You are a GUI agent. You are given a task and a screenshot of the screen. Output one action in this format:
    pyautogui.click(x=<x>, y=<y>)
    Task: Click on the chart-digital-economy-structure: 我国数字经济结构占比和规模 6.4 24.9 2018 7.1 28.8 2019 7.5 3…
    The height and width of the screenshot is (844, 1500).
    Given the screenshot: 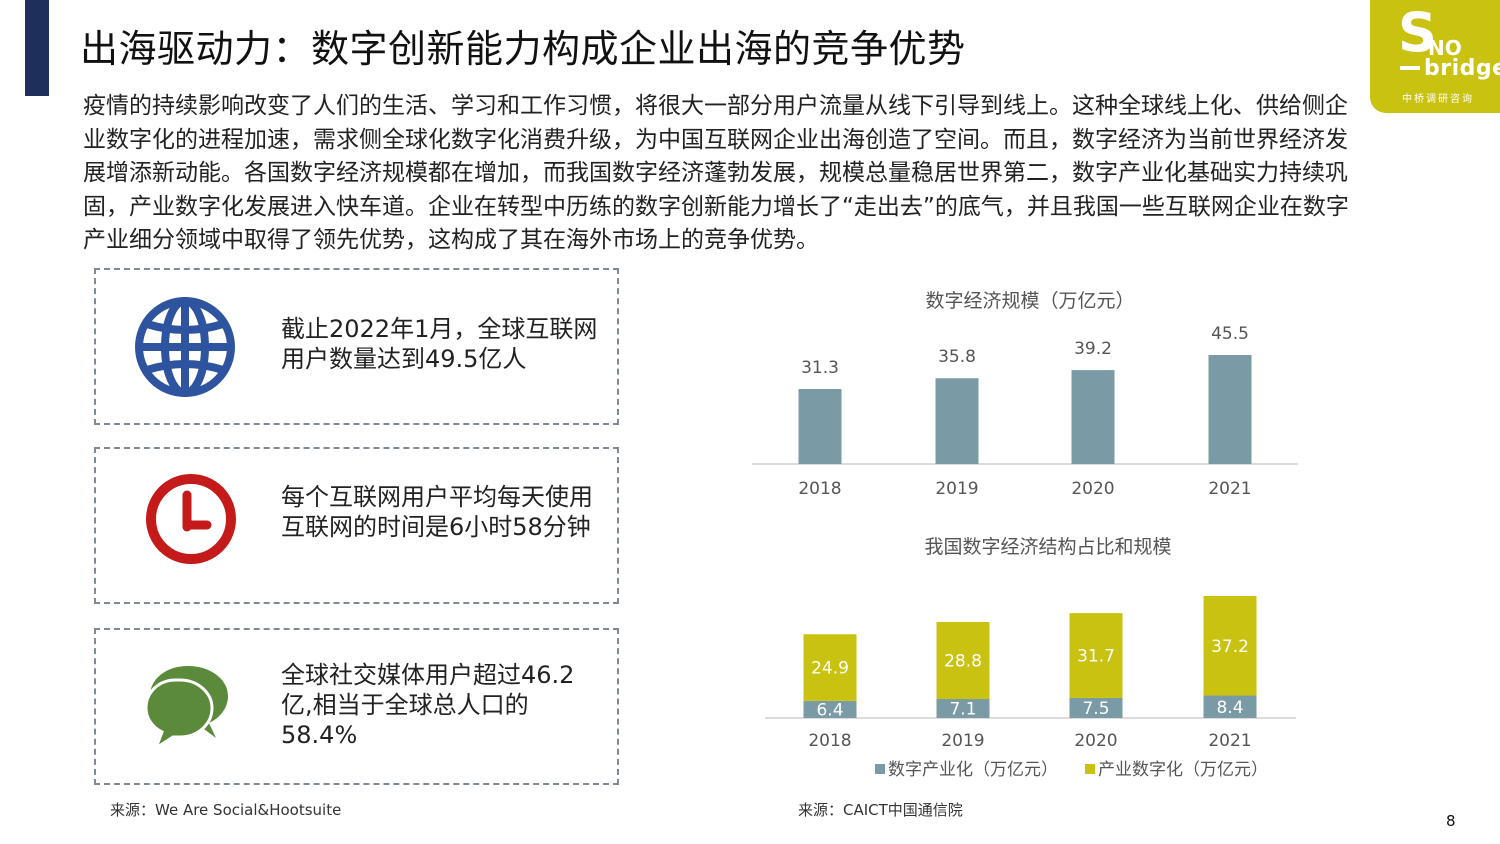 What is the action you would take?
    pyautogui.click(x=1030, y=658)
    